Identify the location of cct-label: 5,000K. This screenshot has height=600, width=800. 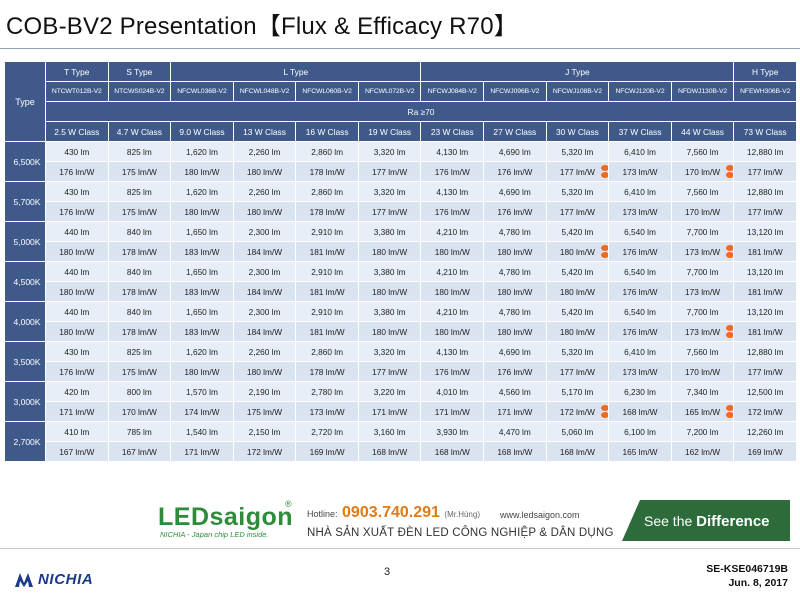
(25, 241).